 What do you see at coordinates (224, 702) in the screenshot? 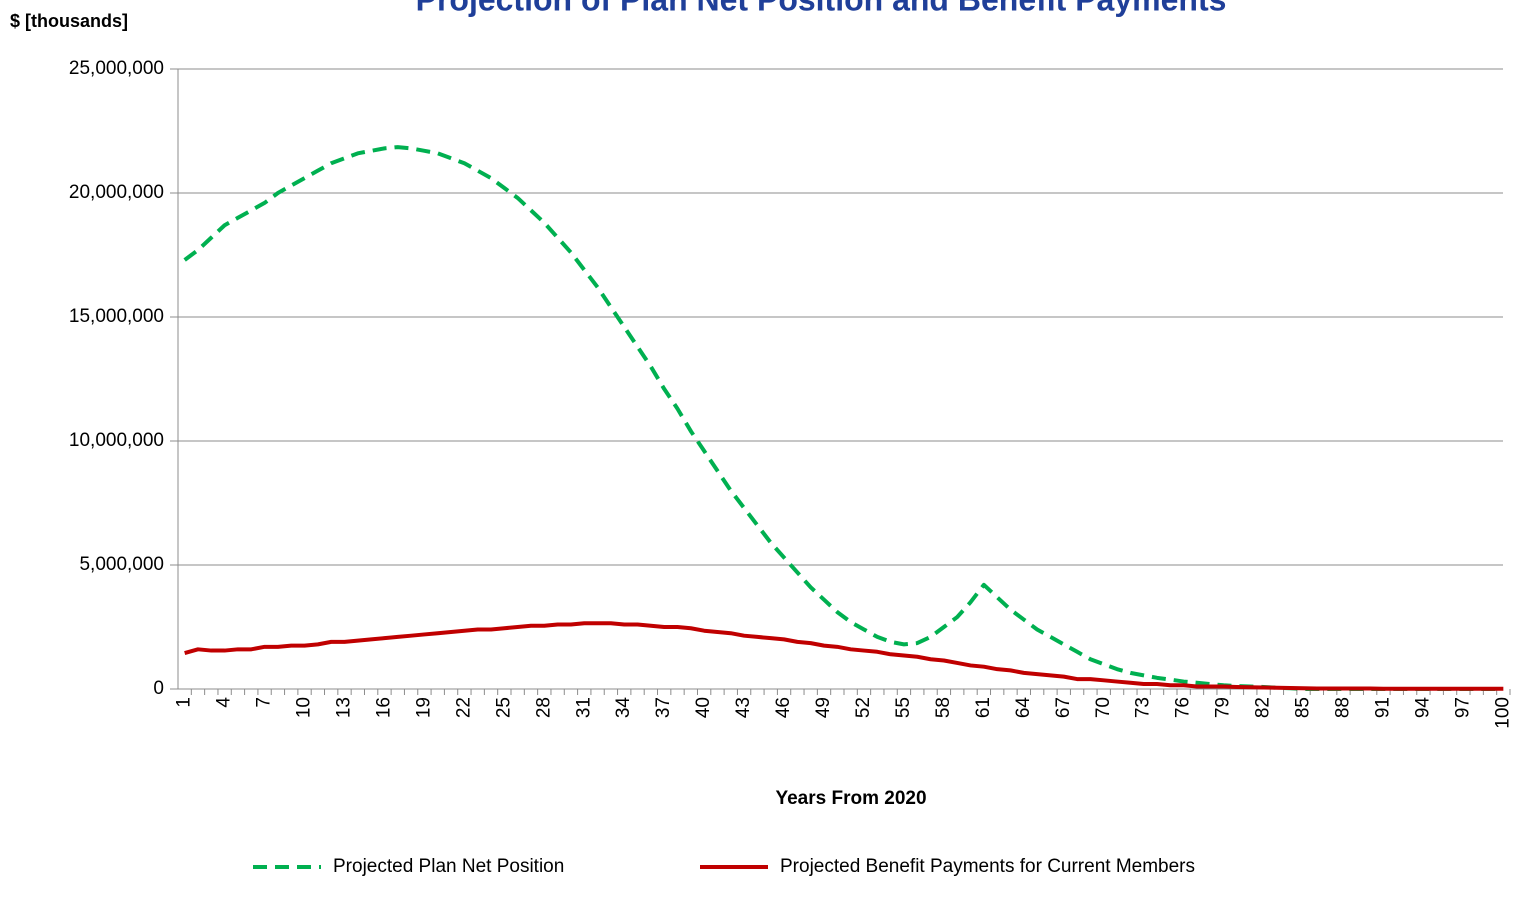
I see `x-tick-label: 4` at bounding box center [224, 702].